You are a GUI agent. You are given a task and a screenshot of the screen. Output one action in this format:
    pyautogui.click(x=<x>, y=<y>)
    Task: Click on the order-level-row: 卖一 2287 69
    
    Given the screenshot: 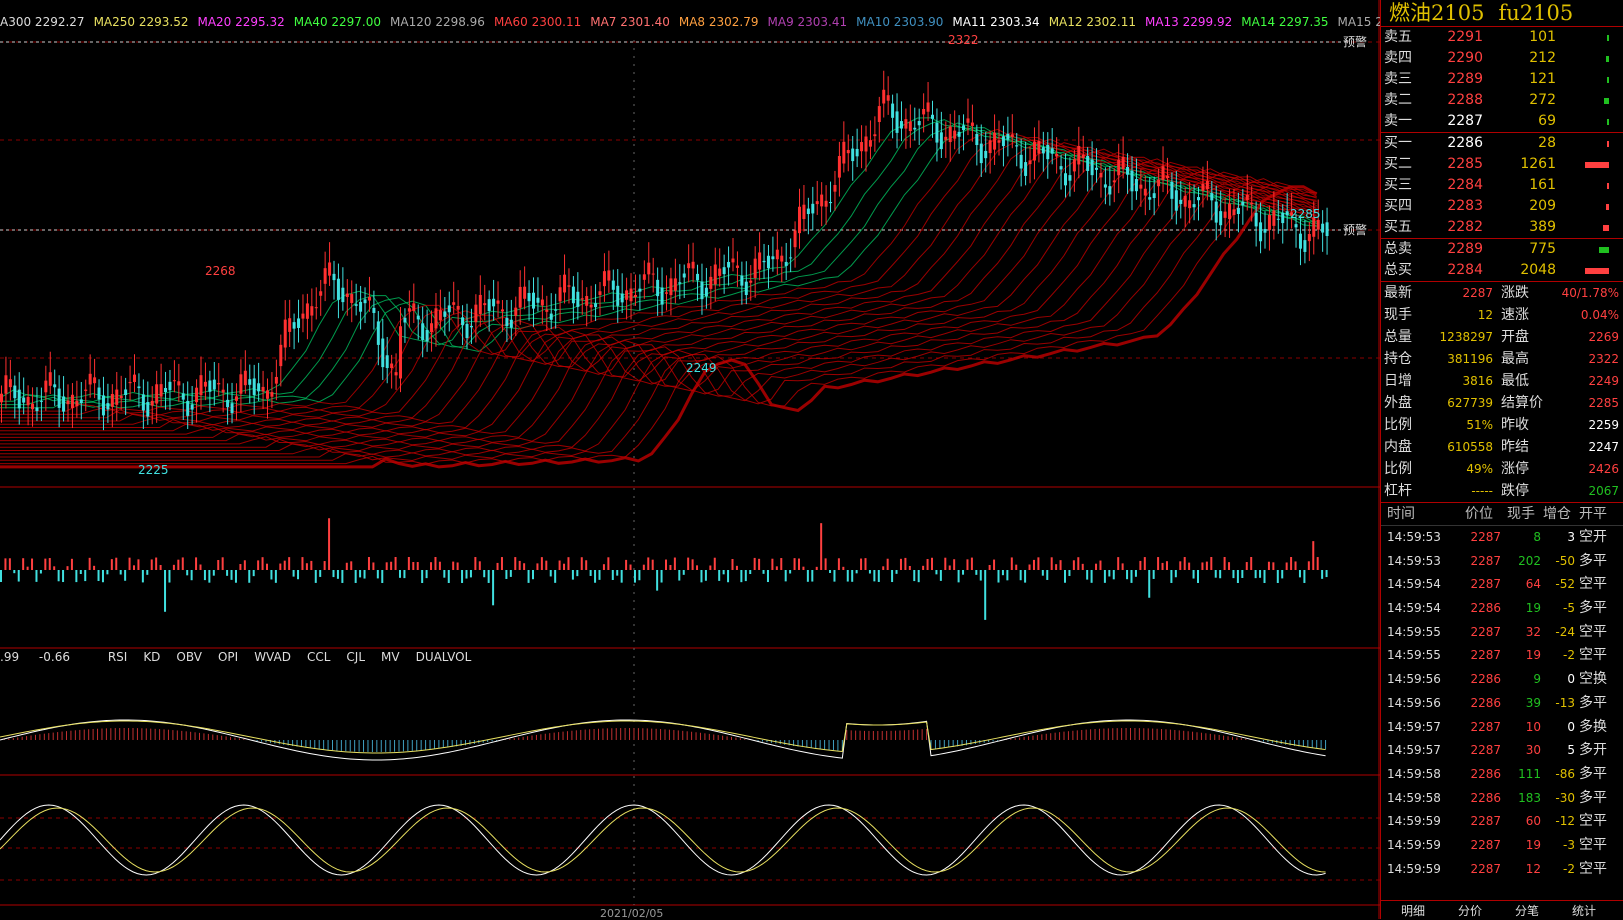 What is the action you would take?
    pyautogui.click(x=1502, y=121)
    